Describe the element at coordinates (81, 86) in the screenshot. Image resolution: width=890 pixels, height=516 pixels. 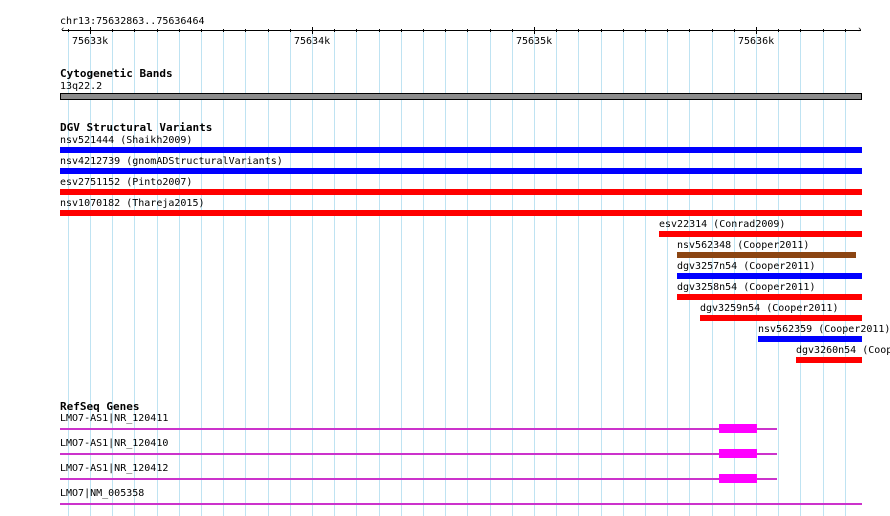
I see `cytoband-label: 13q22.2` at that location.